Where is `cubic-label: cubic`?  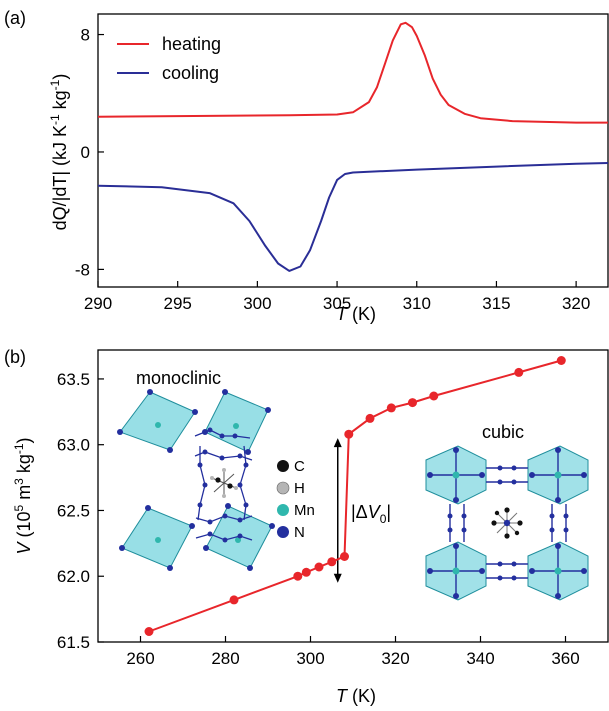
cubic-label: cubic is located at coordinates (503, 432).